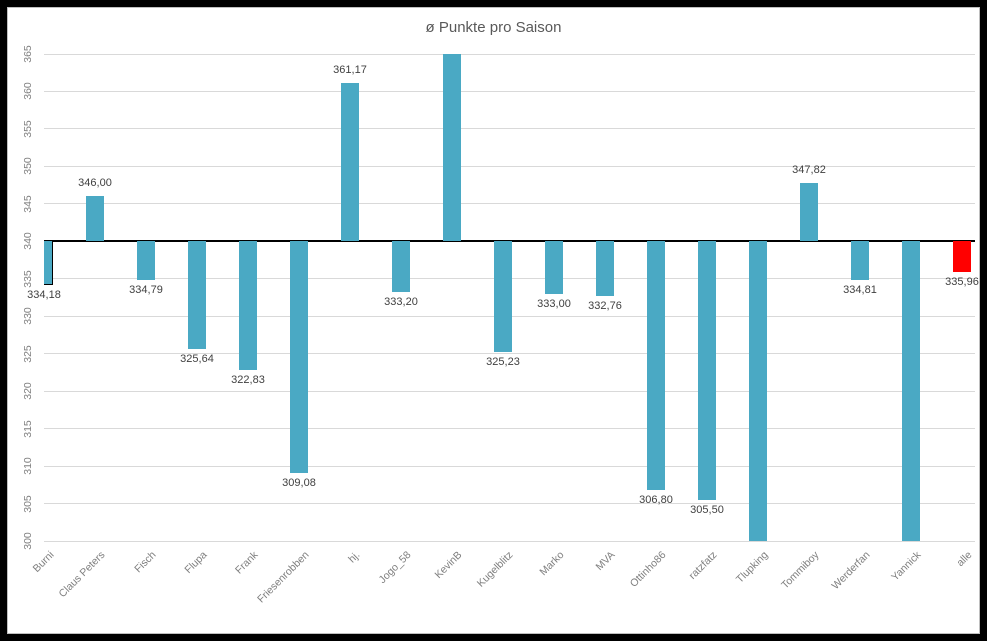  Describe the element at coordinates (809, 169) in the screenshot. I see `value-label: 347,82` at that location.